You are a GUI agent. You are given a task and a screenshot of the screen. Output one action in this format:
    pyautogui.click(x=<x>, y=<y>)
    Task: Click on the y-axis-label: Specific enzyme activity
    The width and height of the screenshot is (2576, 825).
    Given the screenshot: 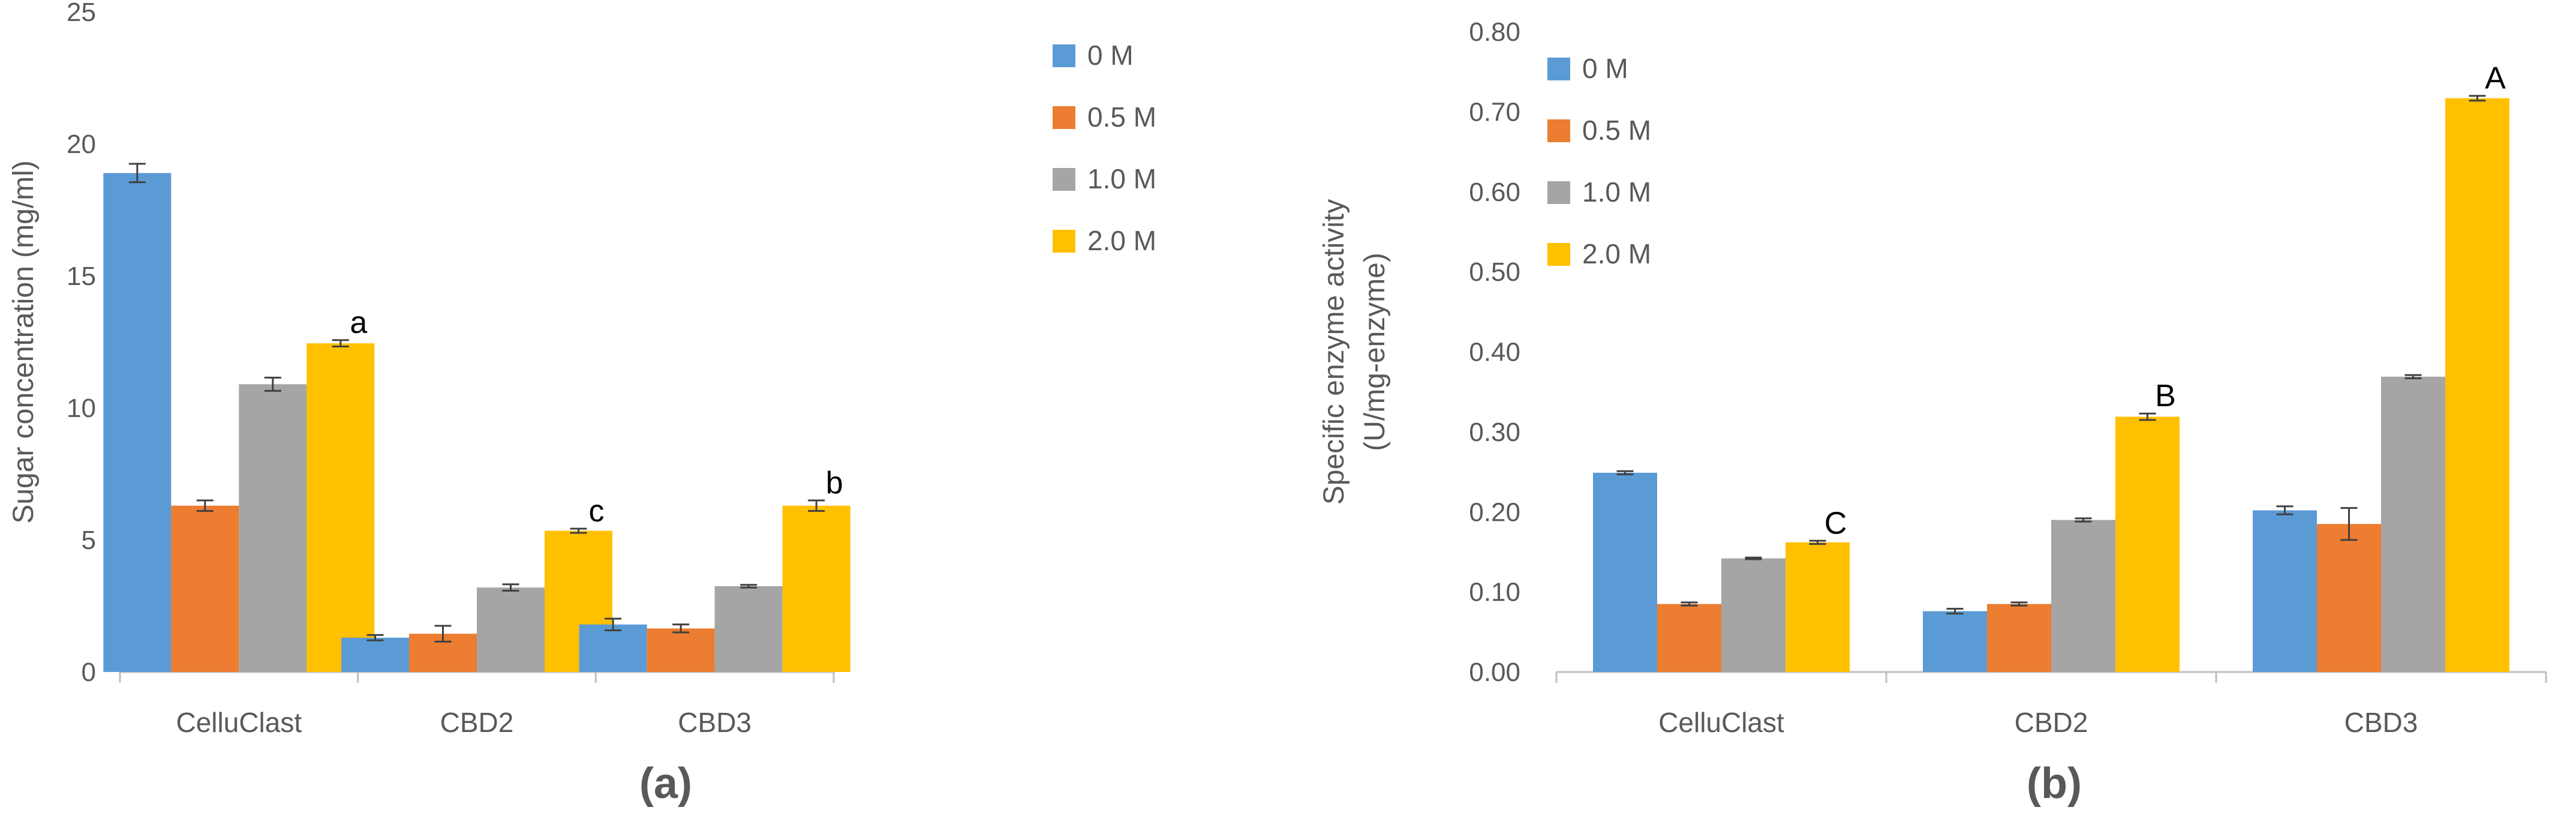 What is the action you would take?
    pyautogui.click(x=1334, y=352)
    